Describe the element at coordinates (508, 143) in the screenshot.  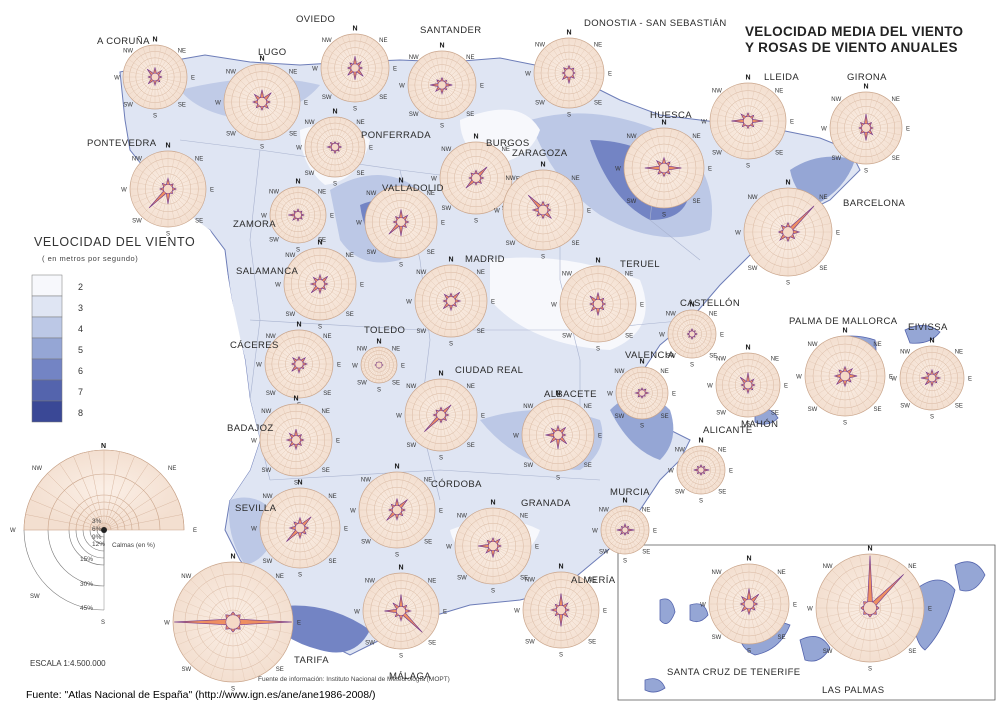
I see `city-label: BURGOS` at that location.